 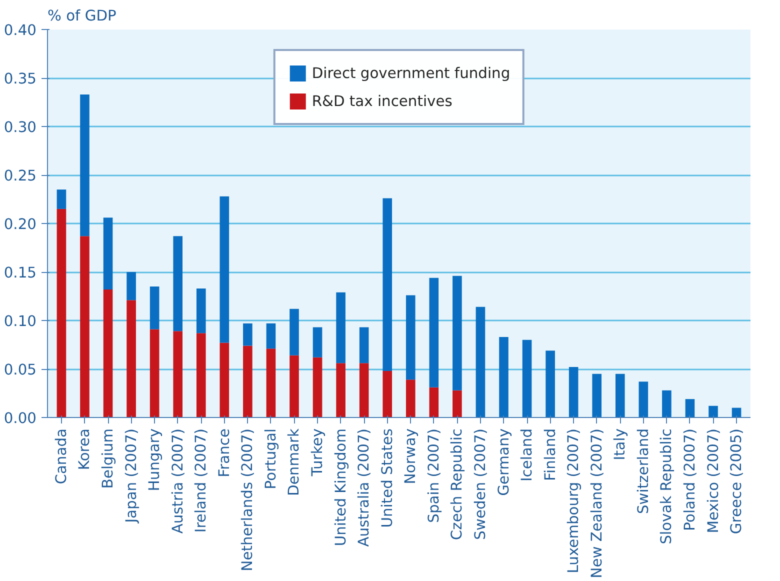 I want to click on legend-label: Direct government funding, so click(x=411, y=73).